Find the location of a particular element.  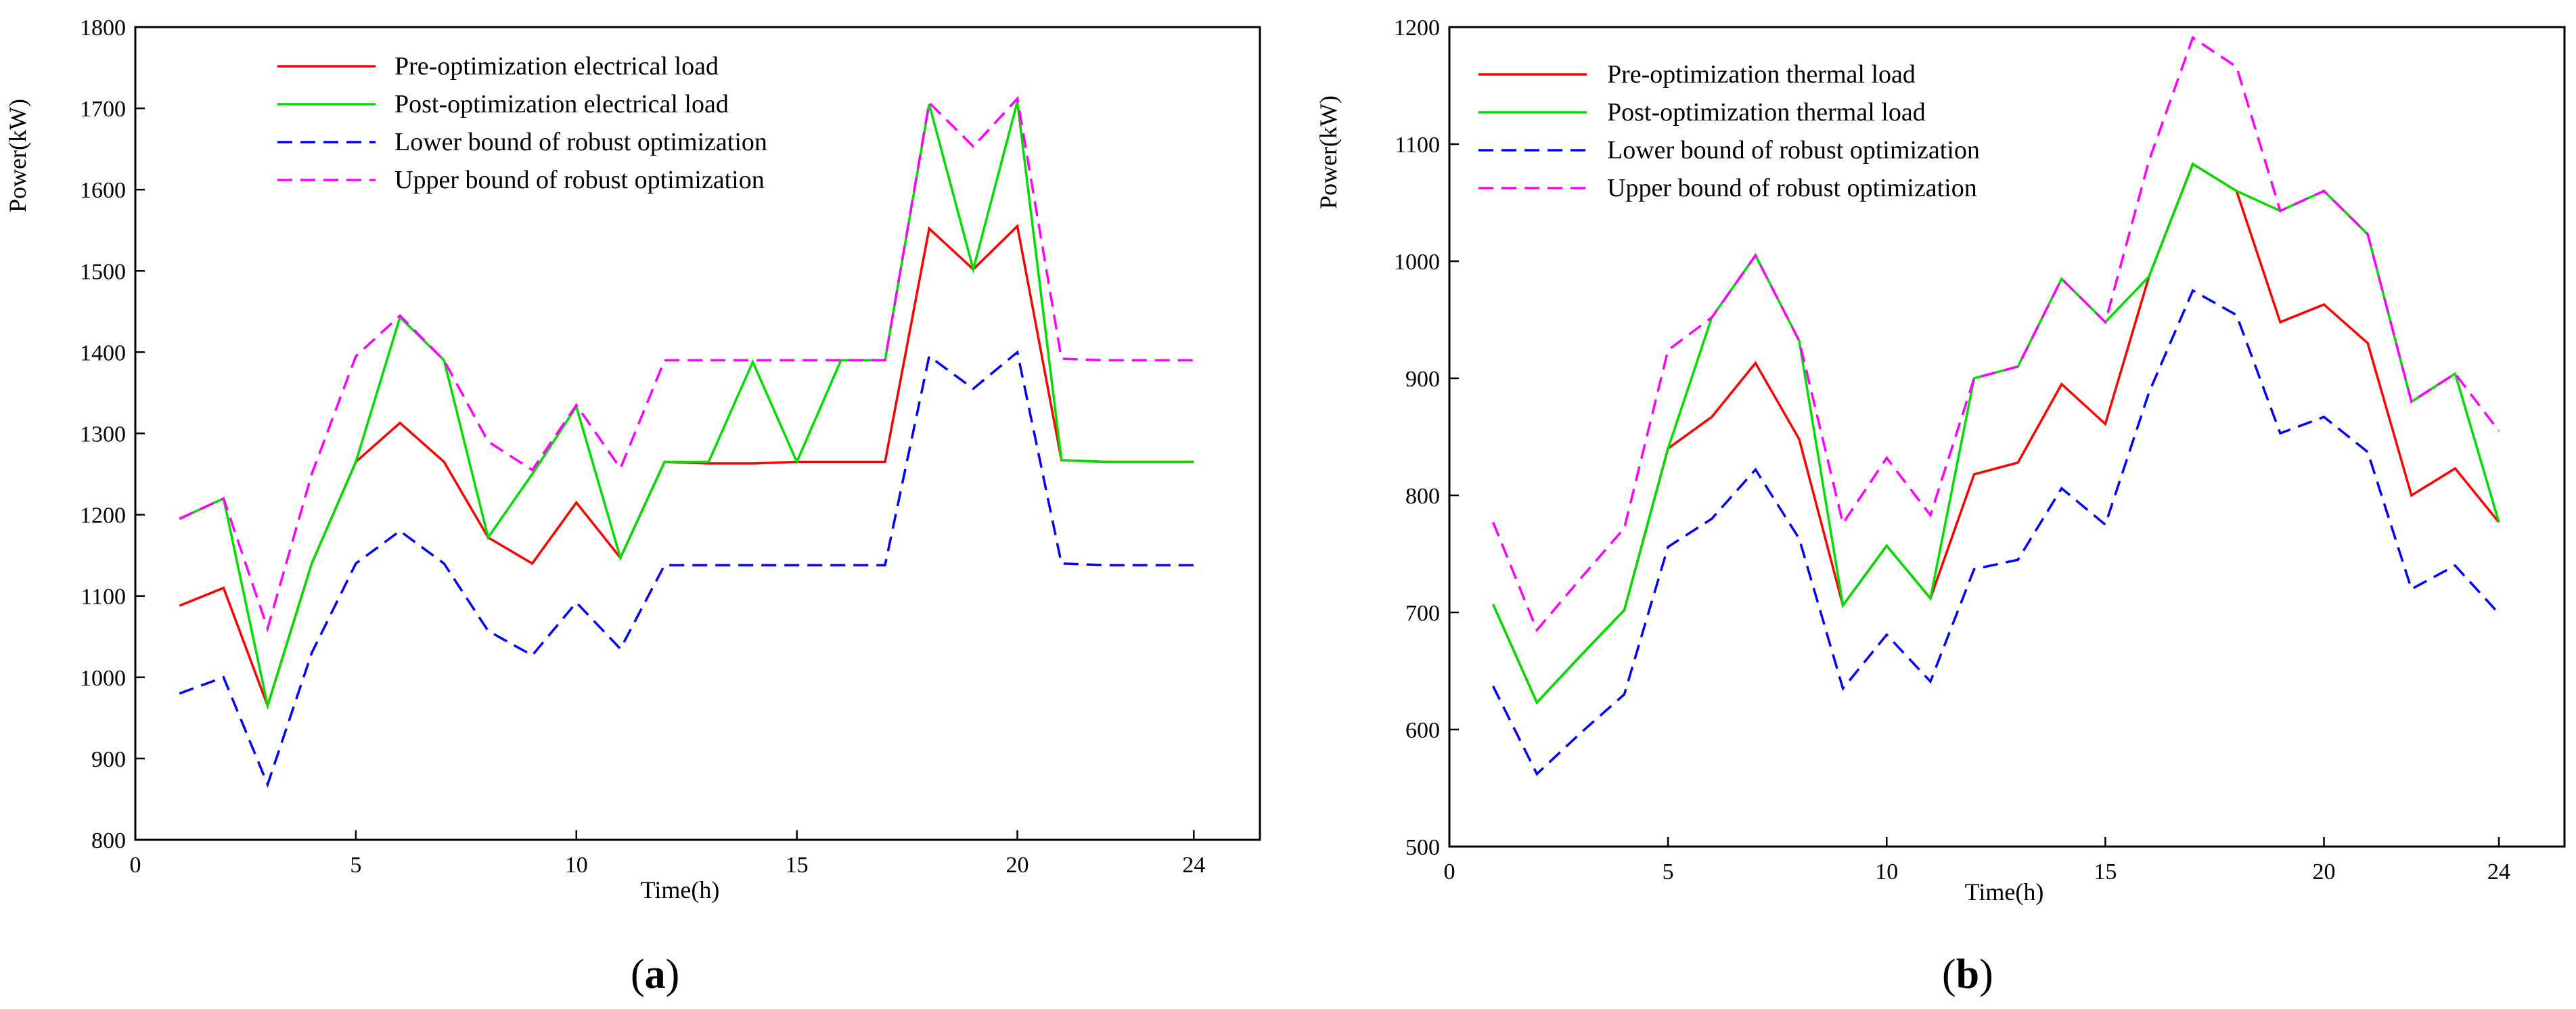

caption-letter: a is located at coordinates (656, 974).